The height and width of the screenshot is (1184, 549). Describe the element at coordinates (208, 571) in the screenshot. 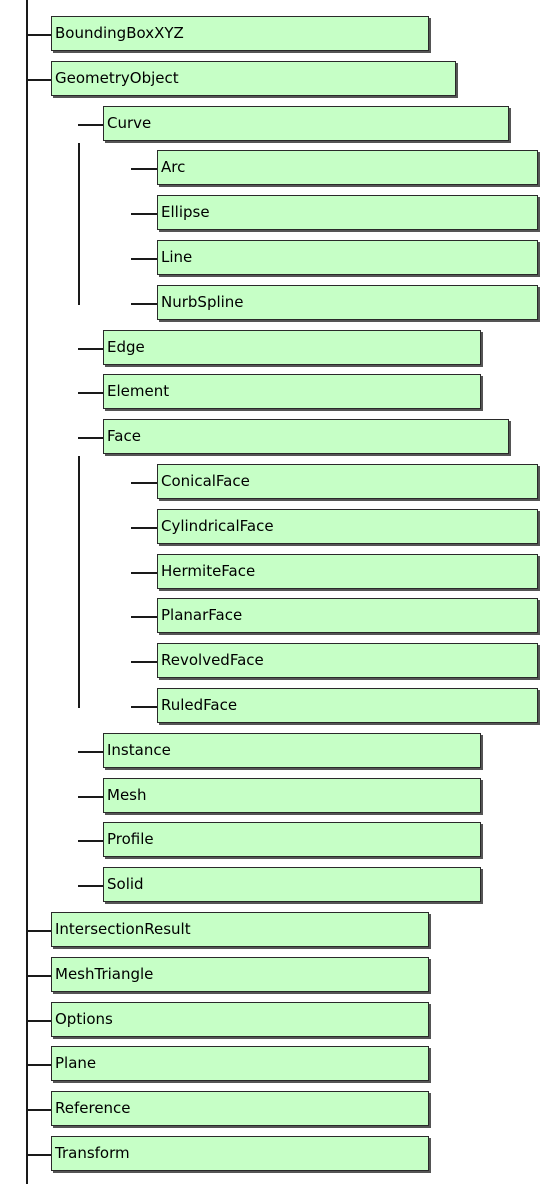

I see `node-label: HermiteFace` at that location.